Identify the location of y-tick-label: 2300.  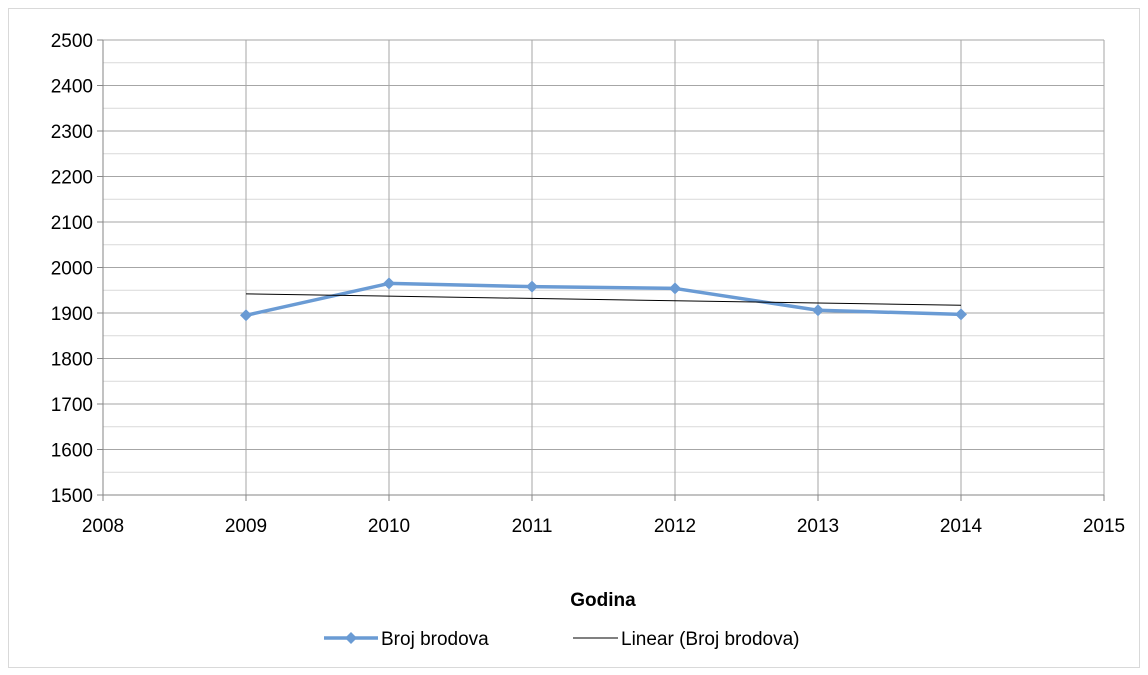
(72, 132).